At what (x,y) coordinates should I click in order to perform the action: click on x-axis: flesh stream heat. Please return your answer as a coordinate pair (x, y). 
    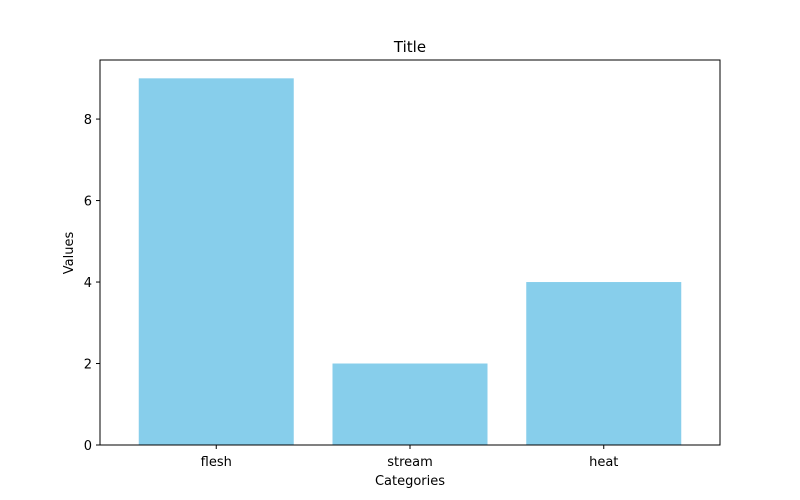
    Looking at the image, I should click on (409, 457).